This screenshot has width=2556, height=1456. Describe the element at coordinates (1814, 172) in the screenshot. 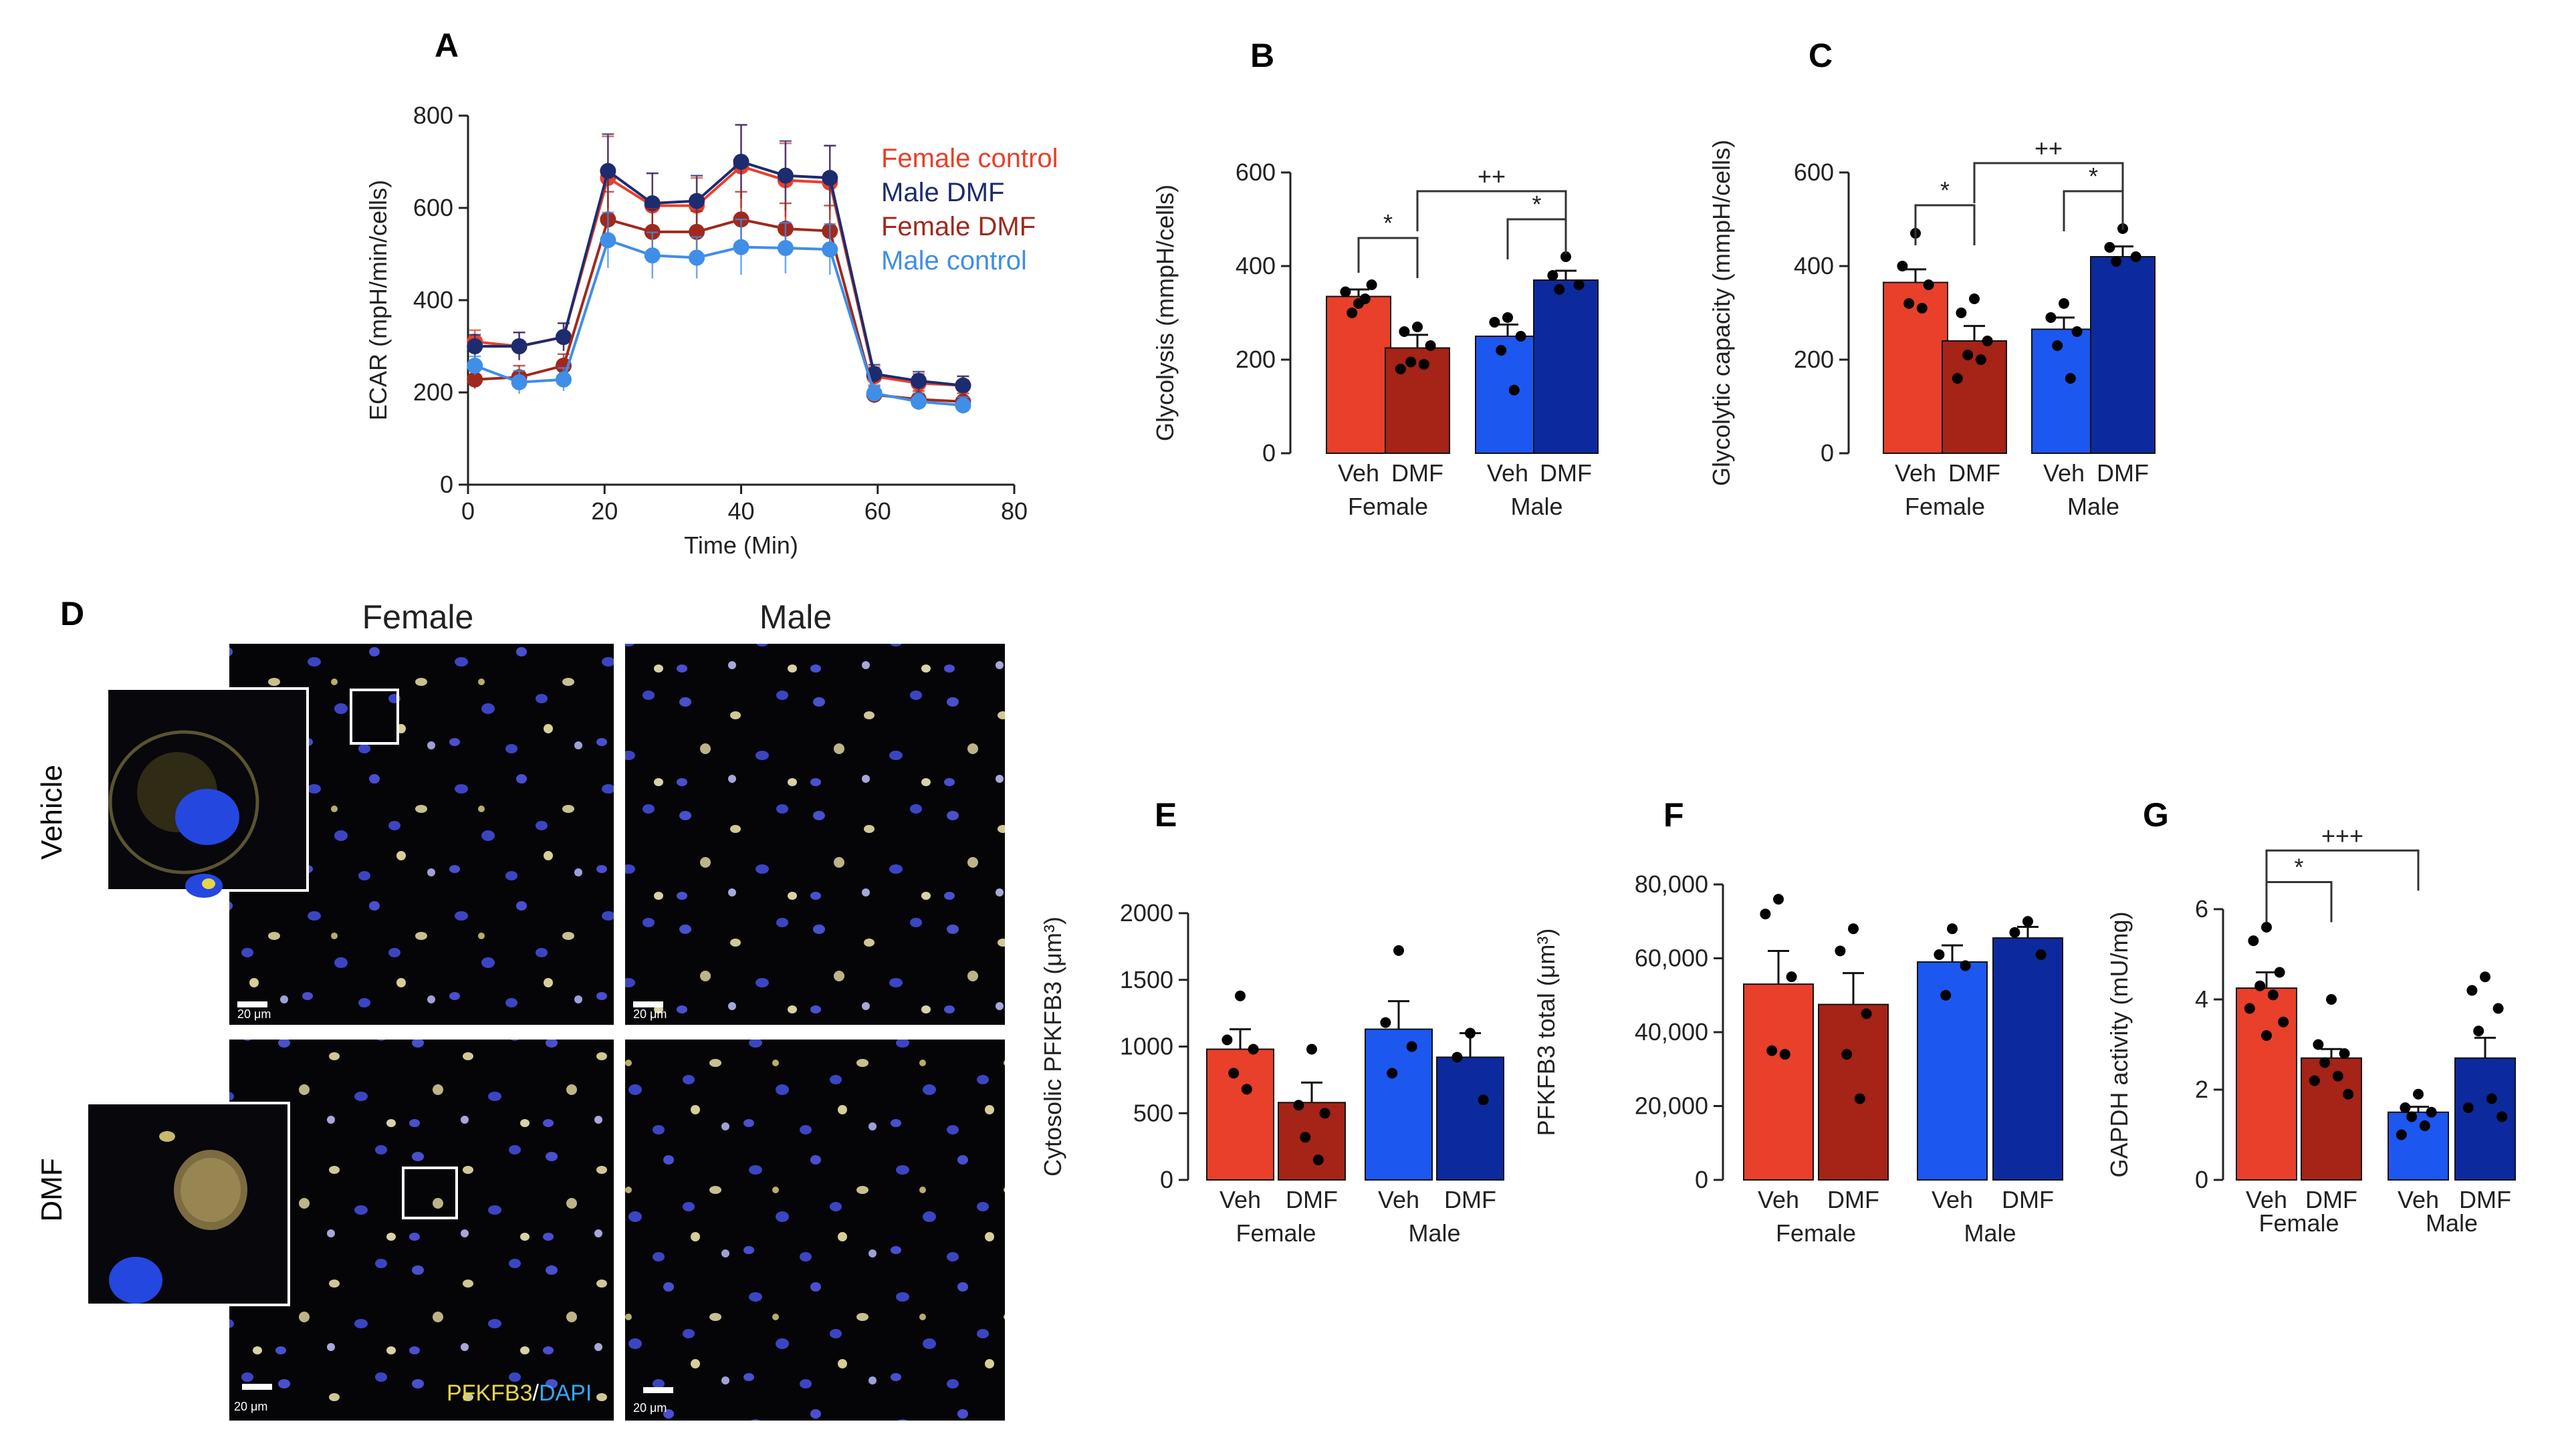

I see `y-tick-label: 600` at that location.